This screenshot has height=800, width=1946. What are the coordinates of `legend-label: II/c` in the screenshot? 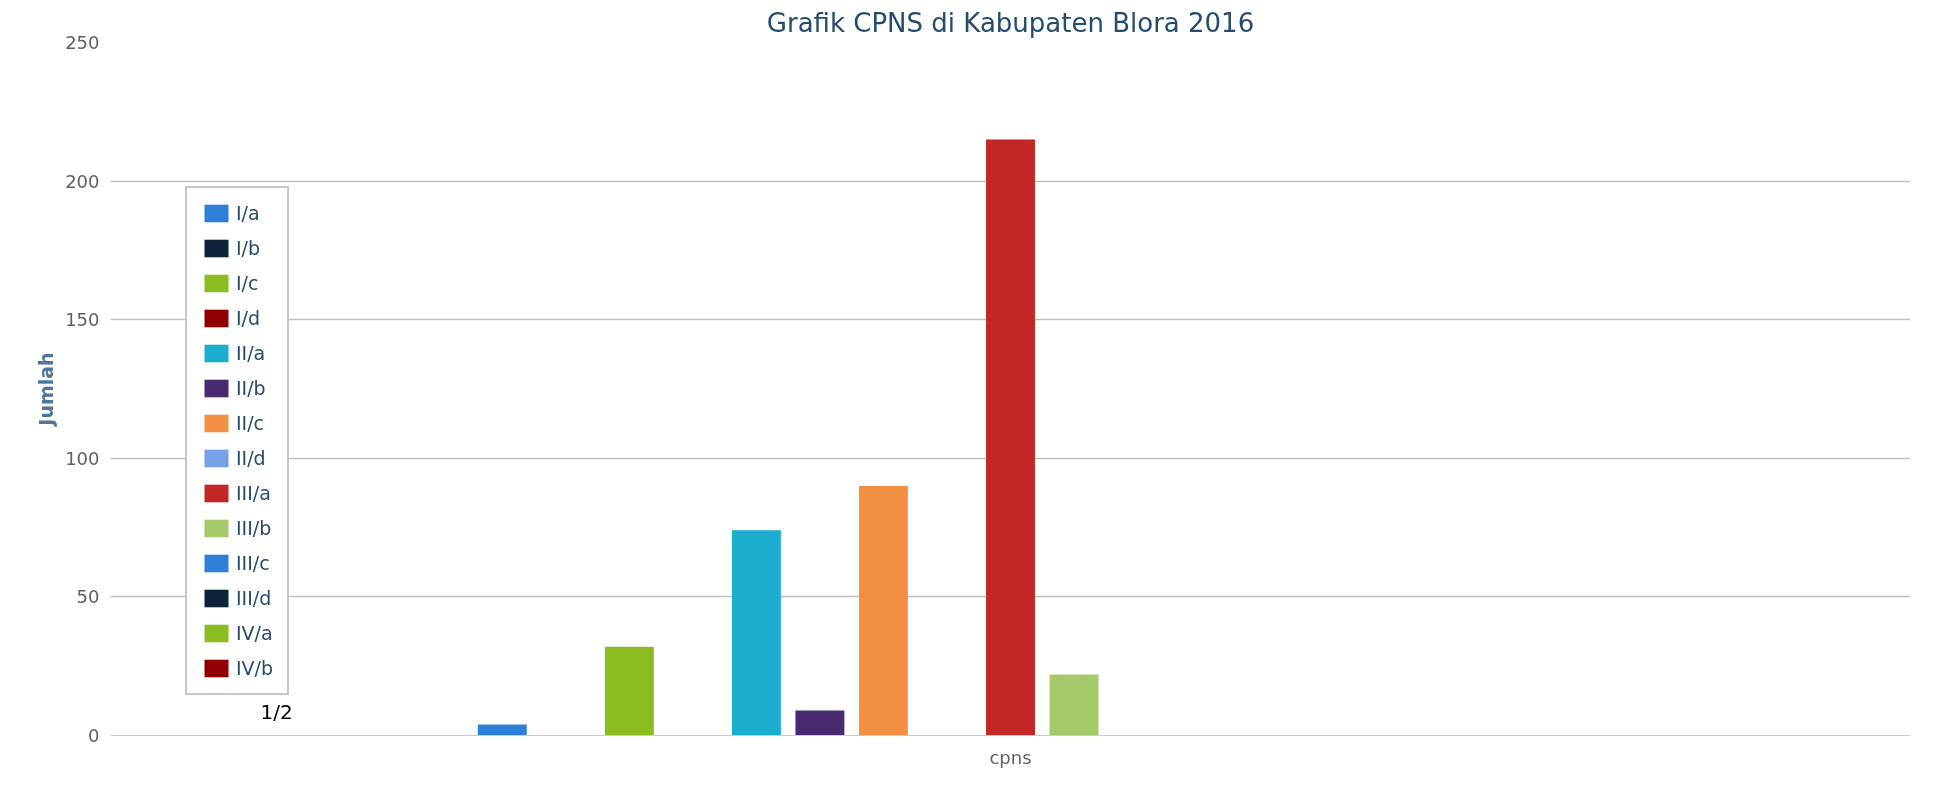 It's located at (250, 423).